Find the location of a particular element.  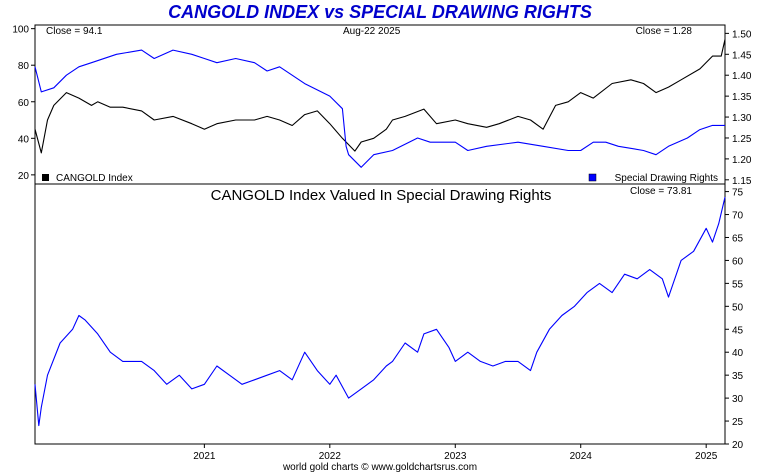

x-tick-label: 2023 is located at coordinates (455, 456).